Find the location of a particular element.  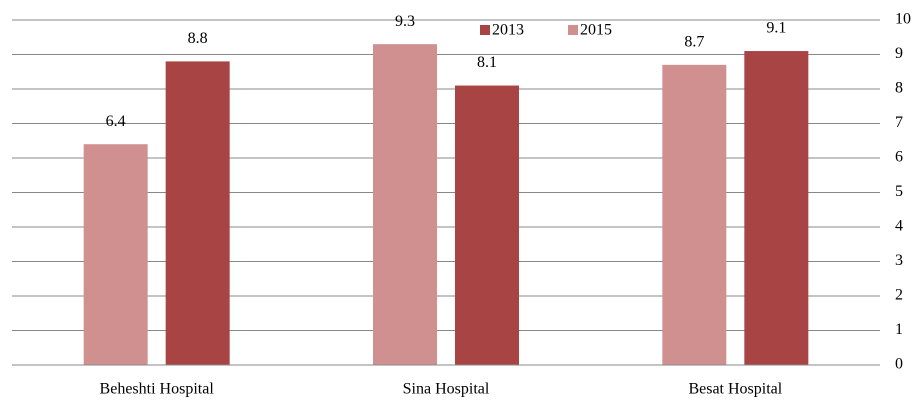

y-tick-label: 0 is located at coordinates (899, 364).